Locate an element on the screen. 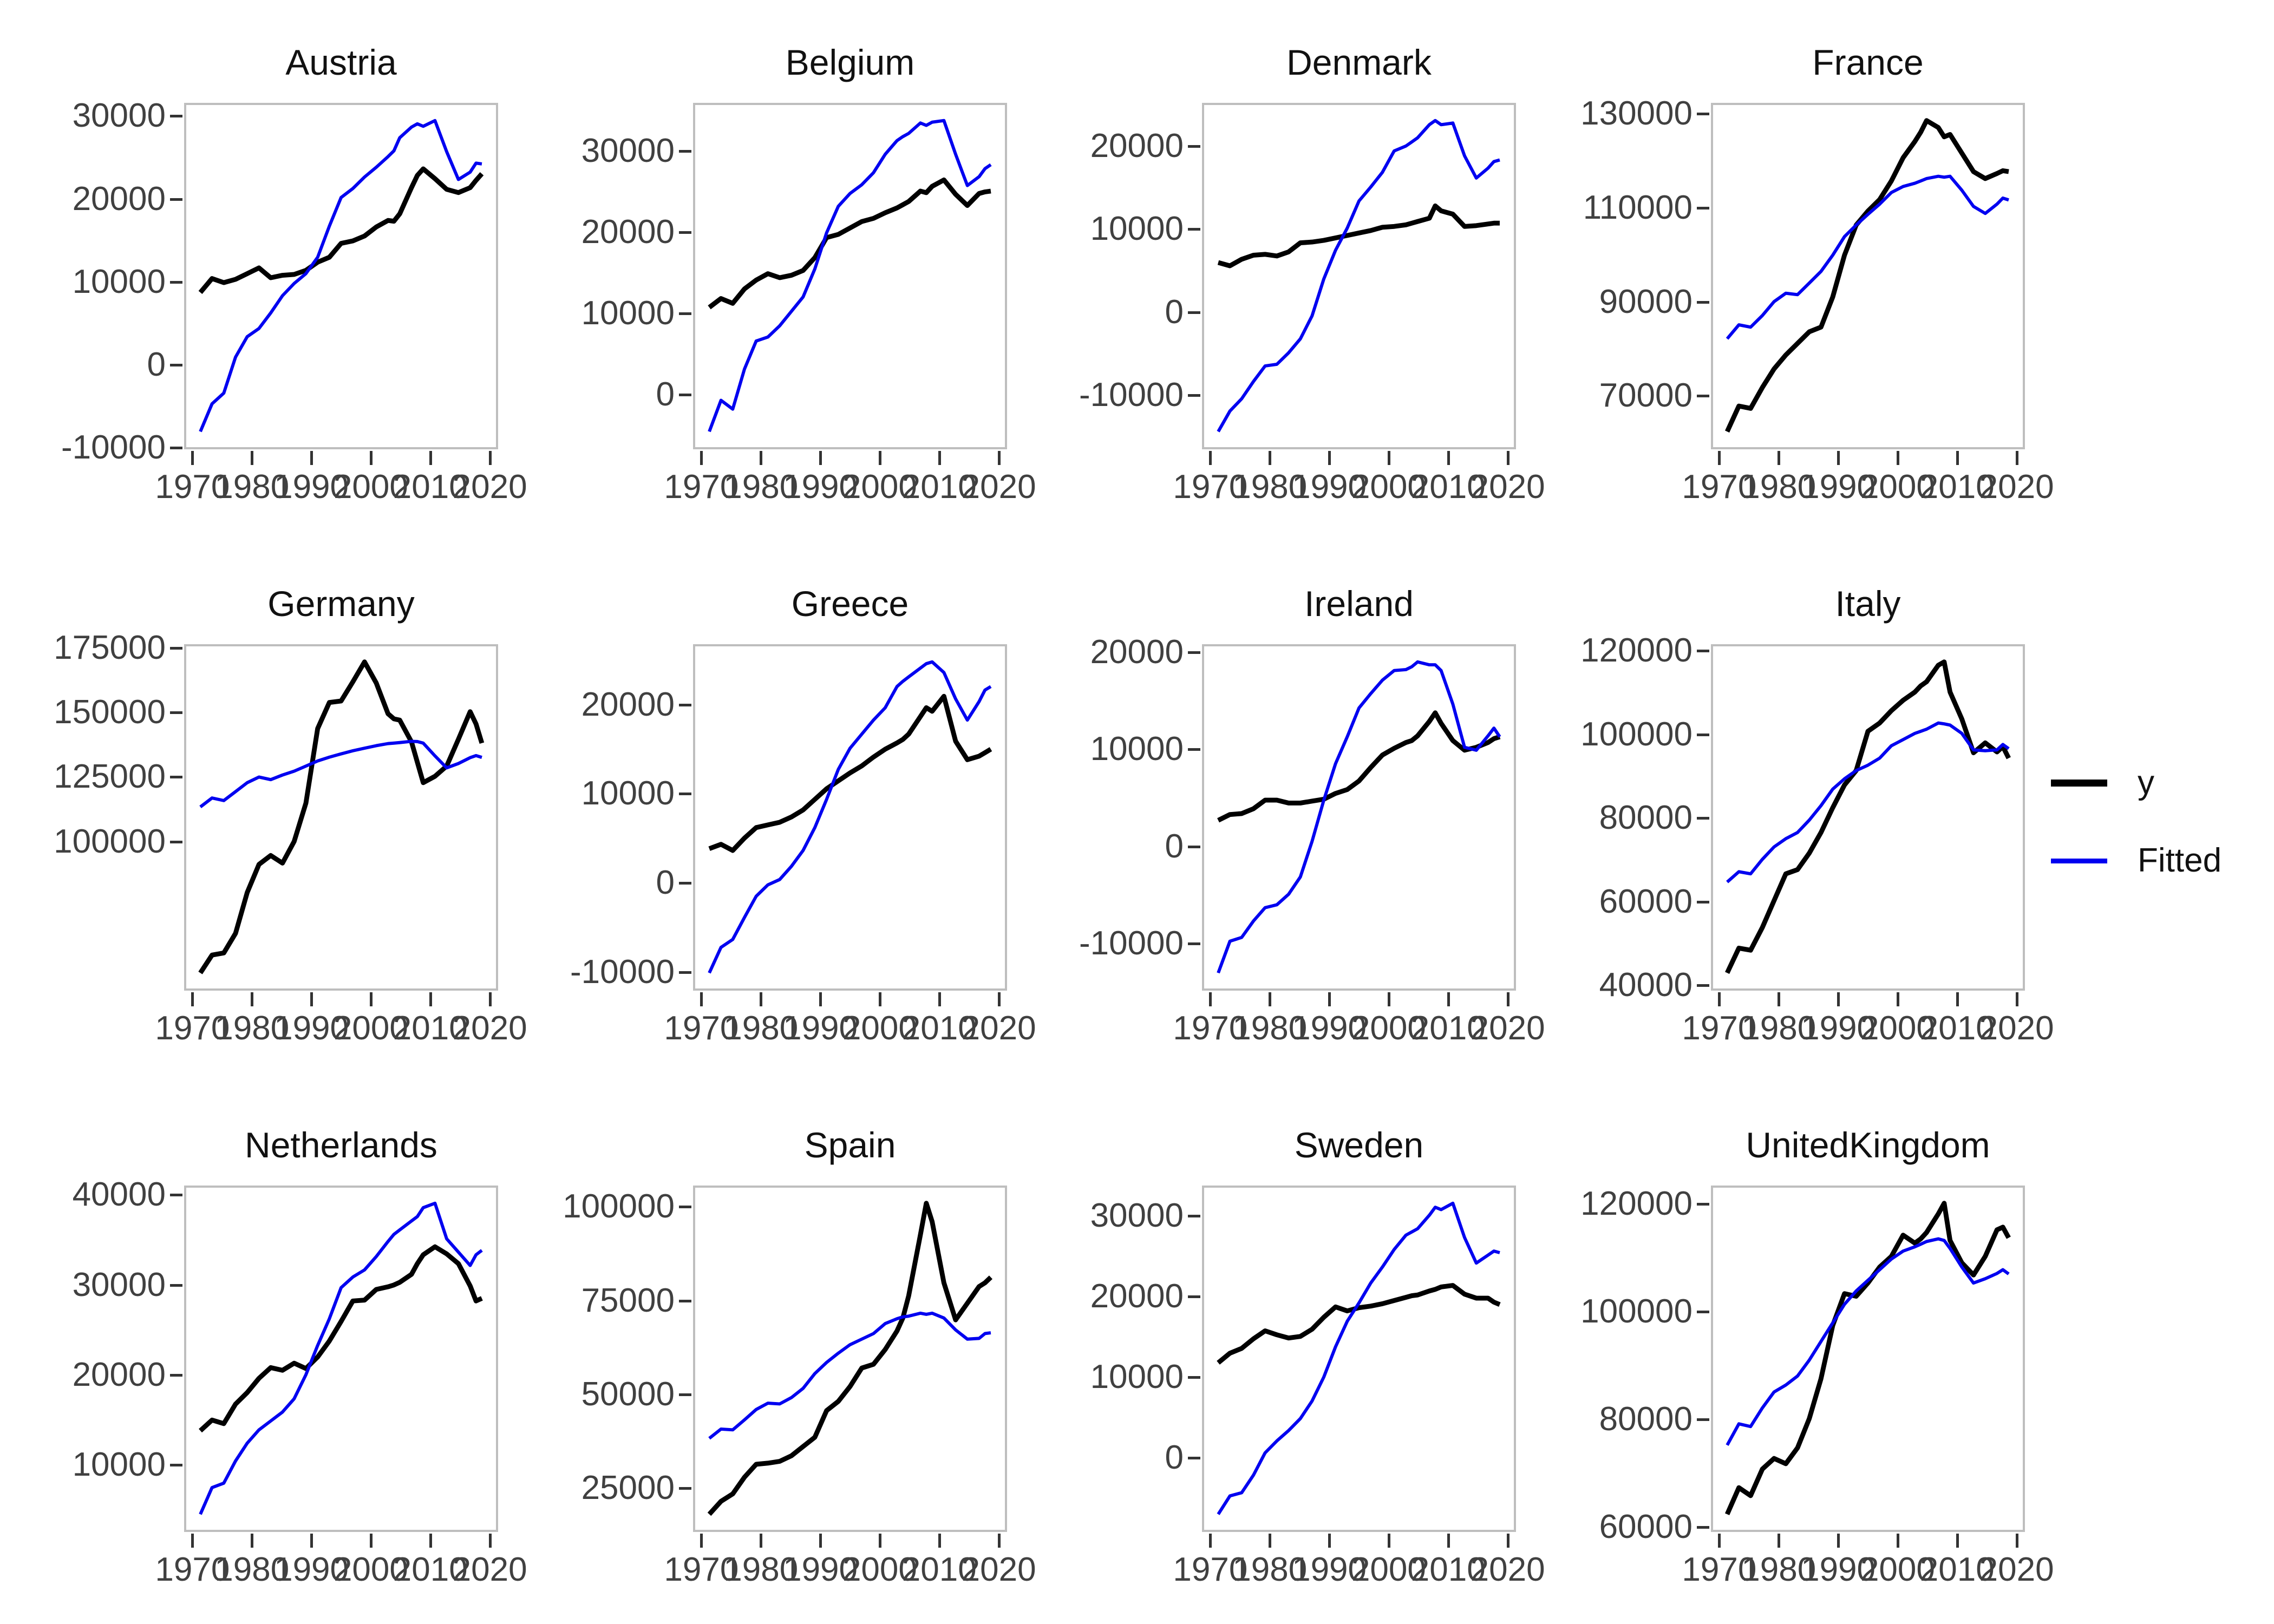 The height and width of the screenshot is (1624, 2274). legend-item-fitted: Fitted is located at coordinates (2136, 861).